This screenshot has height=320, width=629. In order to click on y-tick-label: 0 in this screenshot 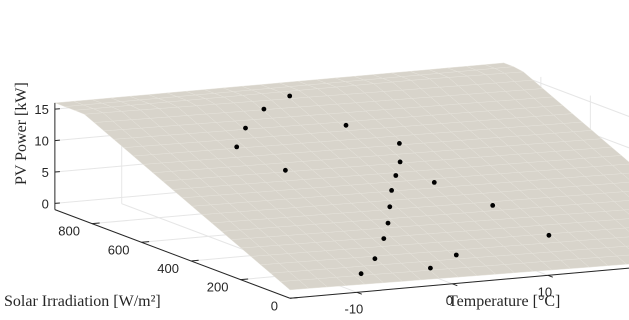, I will do `click(274, 305)`.